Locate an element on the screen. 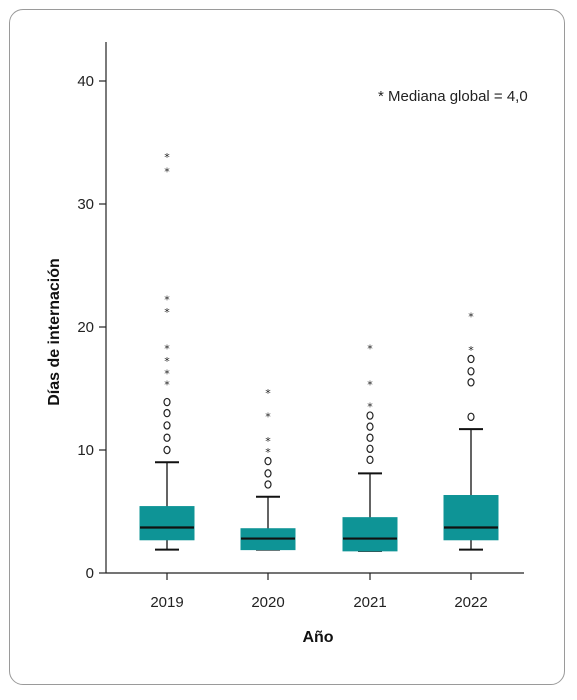 This screenshot has width=577, height=700. y-tick-label: 30 is located at coordinates (85, 204).